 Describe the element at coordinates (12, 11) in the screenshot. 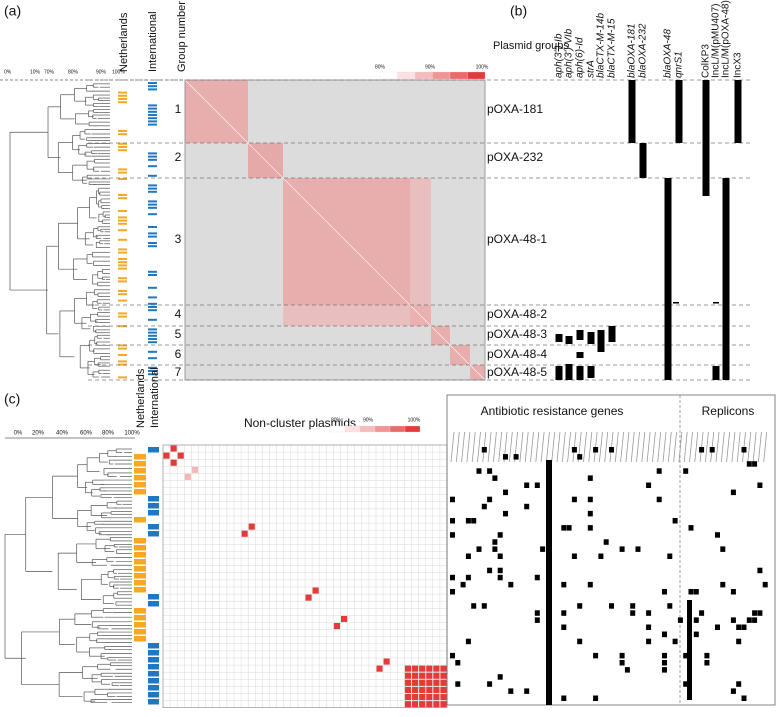

I see `panel-label: (a)` at that location.